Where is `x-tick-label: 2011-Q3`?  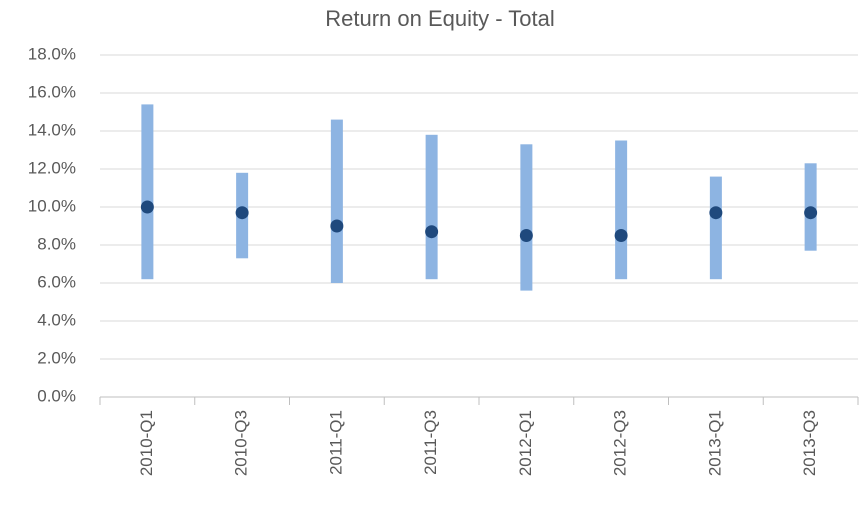 x-tick-label: 2011-Q3 is located at coordinates (430, 442).